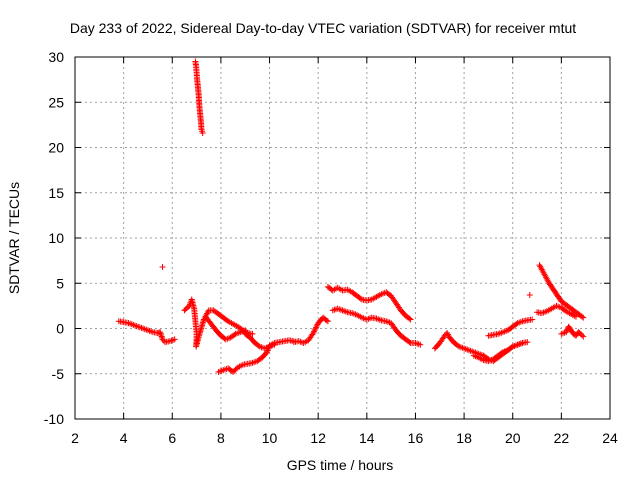  Describe the element at coordinates (54, 419) in the screenshot. I see `y-tick-label: -10` at that location.